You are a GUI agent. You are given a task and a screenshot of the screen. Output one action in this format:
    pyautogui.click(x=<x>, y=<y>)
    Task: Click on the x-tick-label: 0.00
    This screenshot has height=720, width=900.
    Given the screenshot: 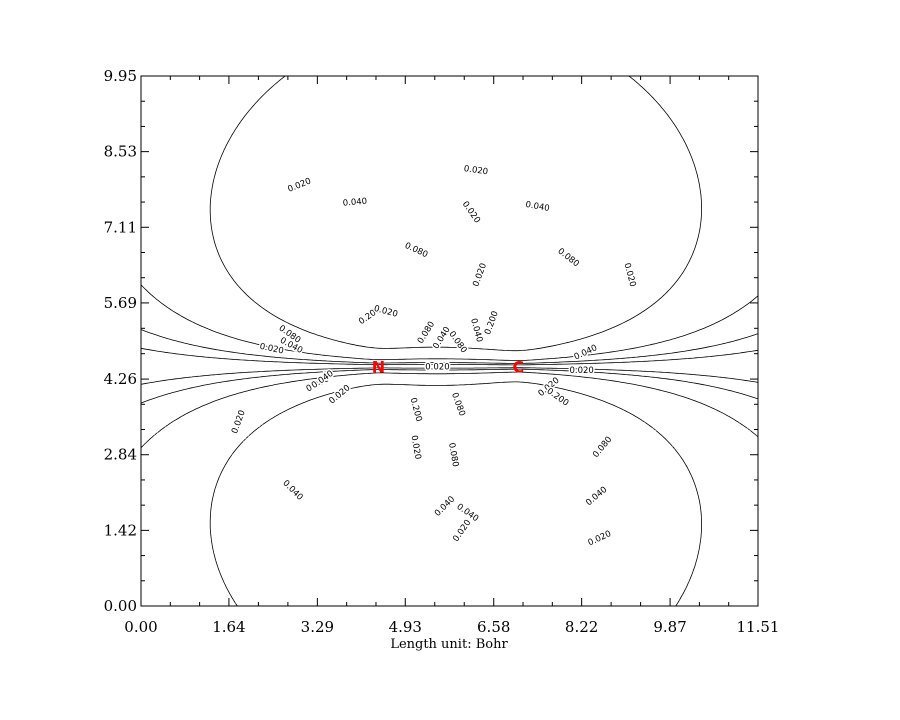 What is the action you would take?
    pyautogui.click(x=140, y=627)
    